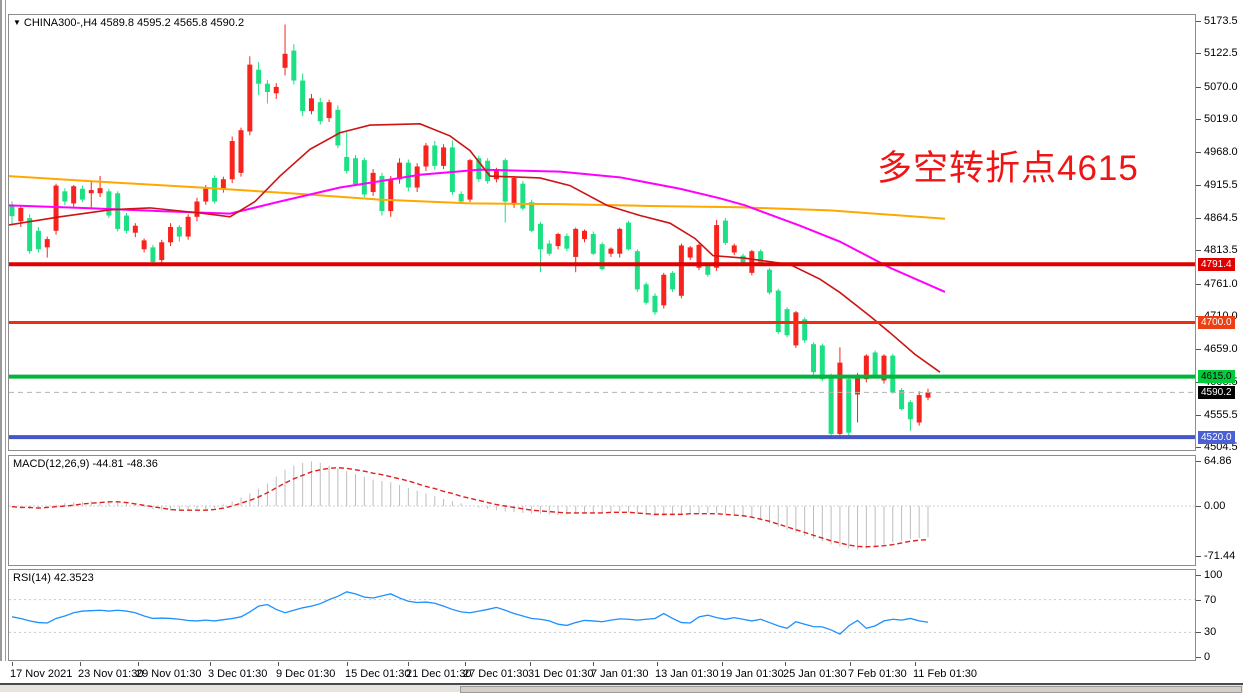 This screenshot has height=693, width=1243. I want to click on rsi-label: 0, so click(1207, 657).